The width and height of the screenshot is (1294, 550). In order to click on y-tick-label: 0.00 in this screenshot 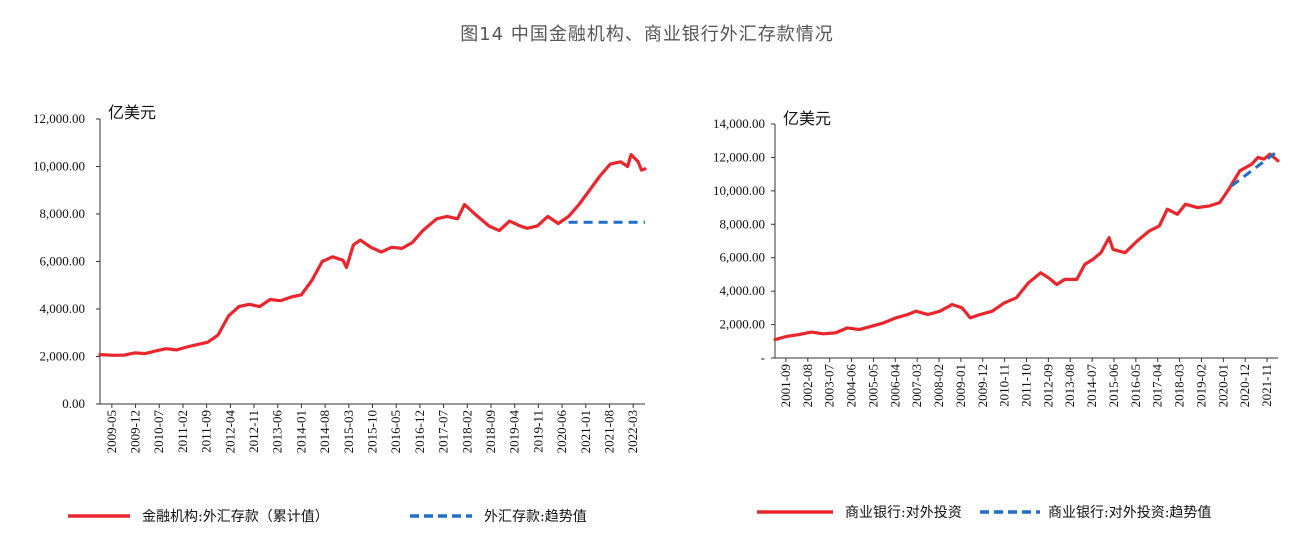, I will do `click(73, 403)`.